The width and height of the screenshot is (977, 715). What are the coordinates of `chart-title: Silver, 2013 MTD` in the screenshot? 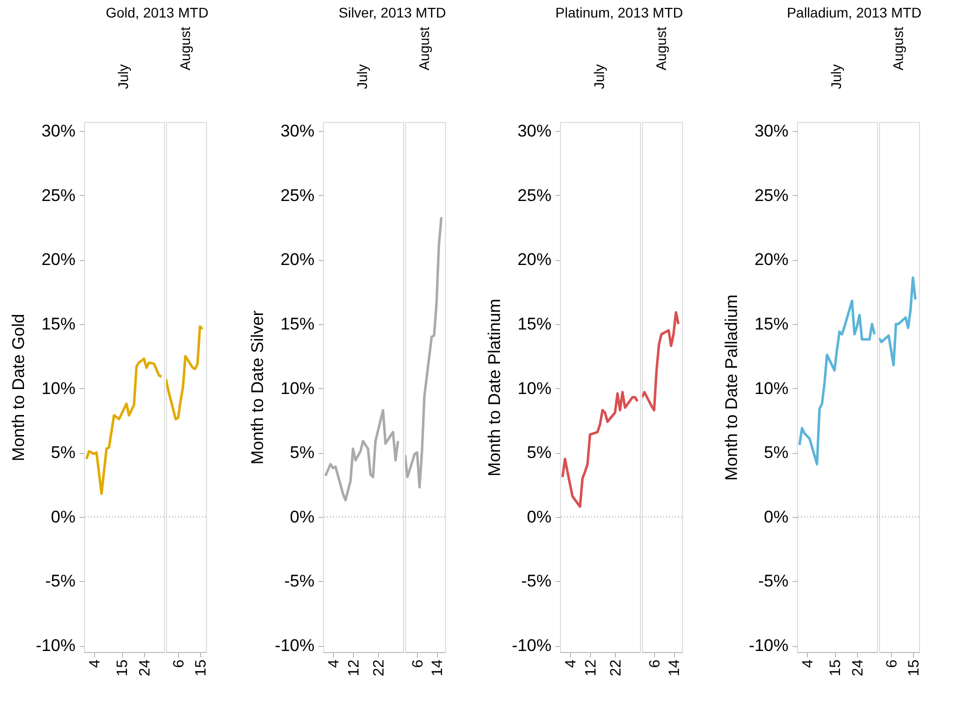 It's located at (392, 12).